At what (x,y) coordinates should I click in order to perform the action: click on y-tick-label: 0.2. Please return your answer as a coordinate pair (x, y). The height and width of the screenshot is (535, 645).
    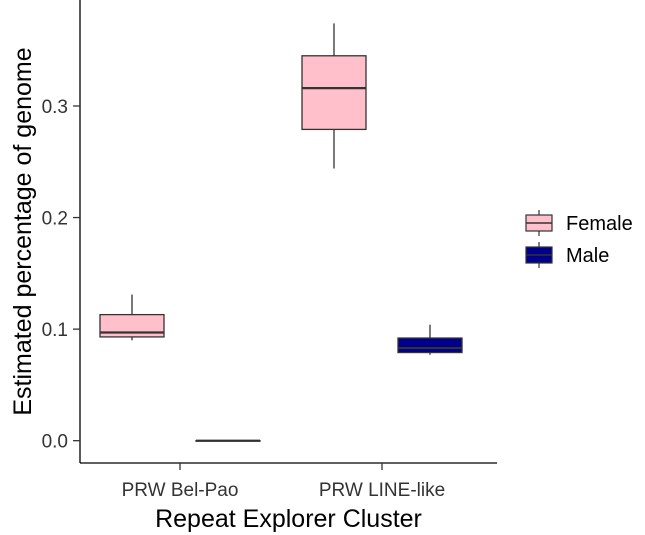
    Looking at the image, I should click on (55, 219).